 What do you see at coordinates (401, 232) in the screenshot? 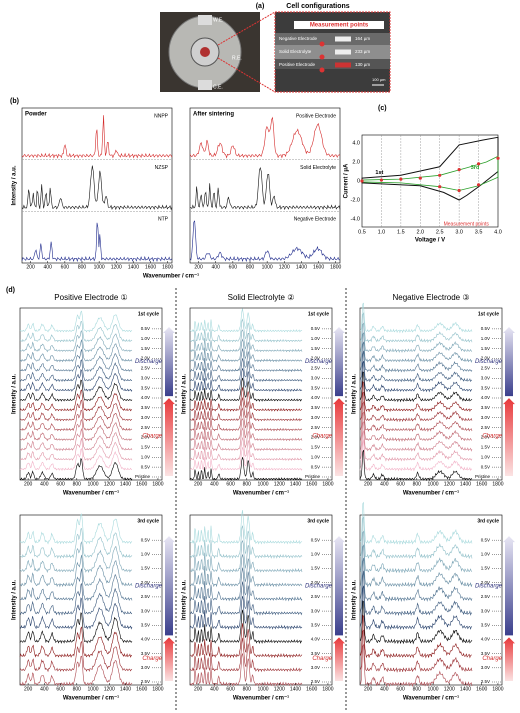
I see `x-tick-label: 1.5` at bounding box center [401, 232].